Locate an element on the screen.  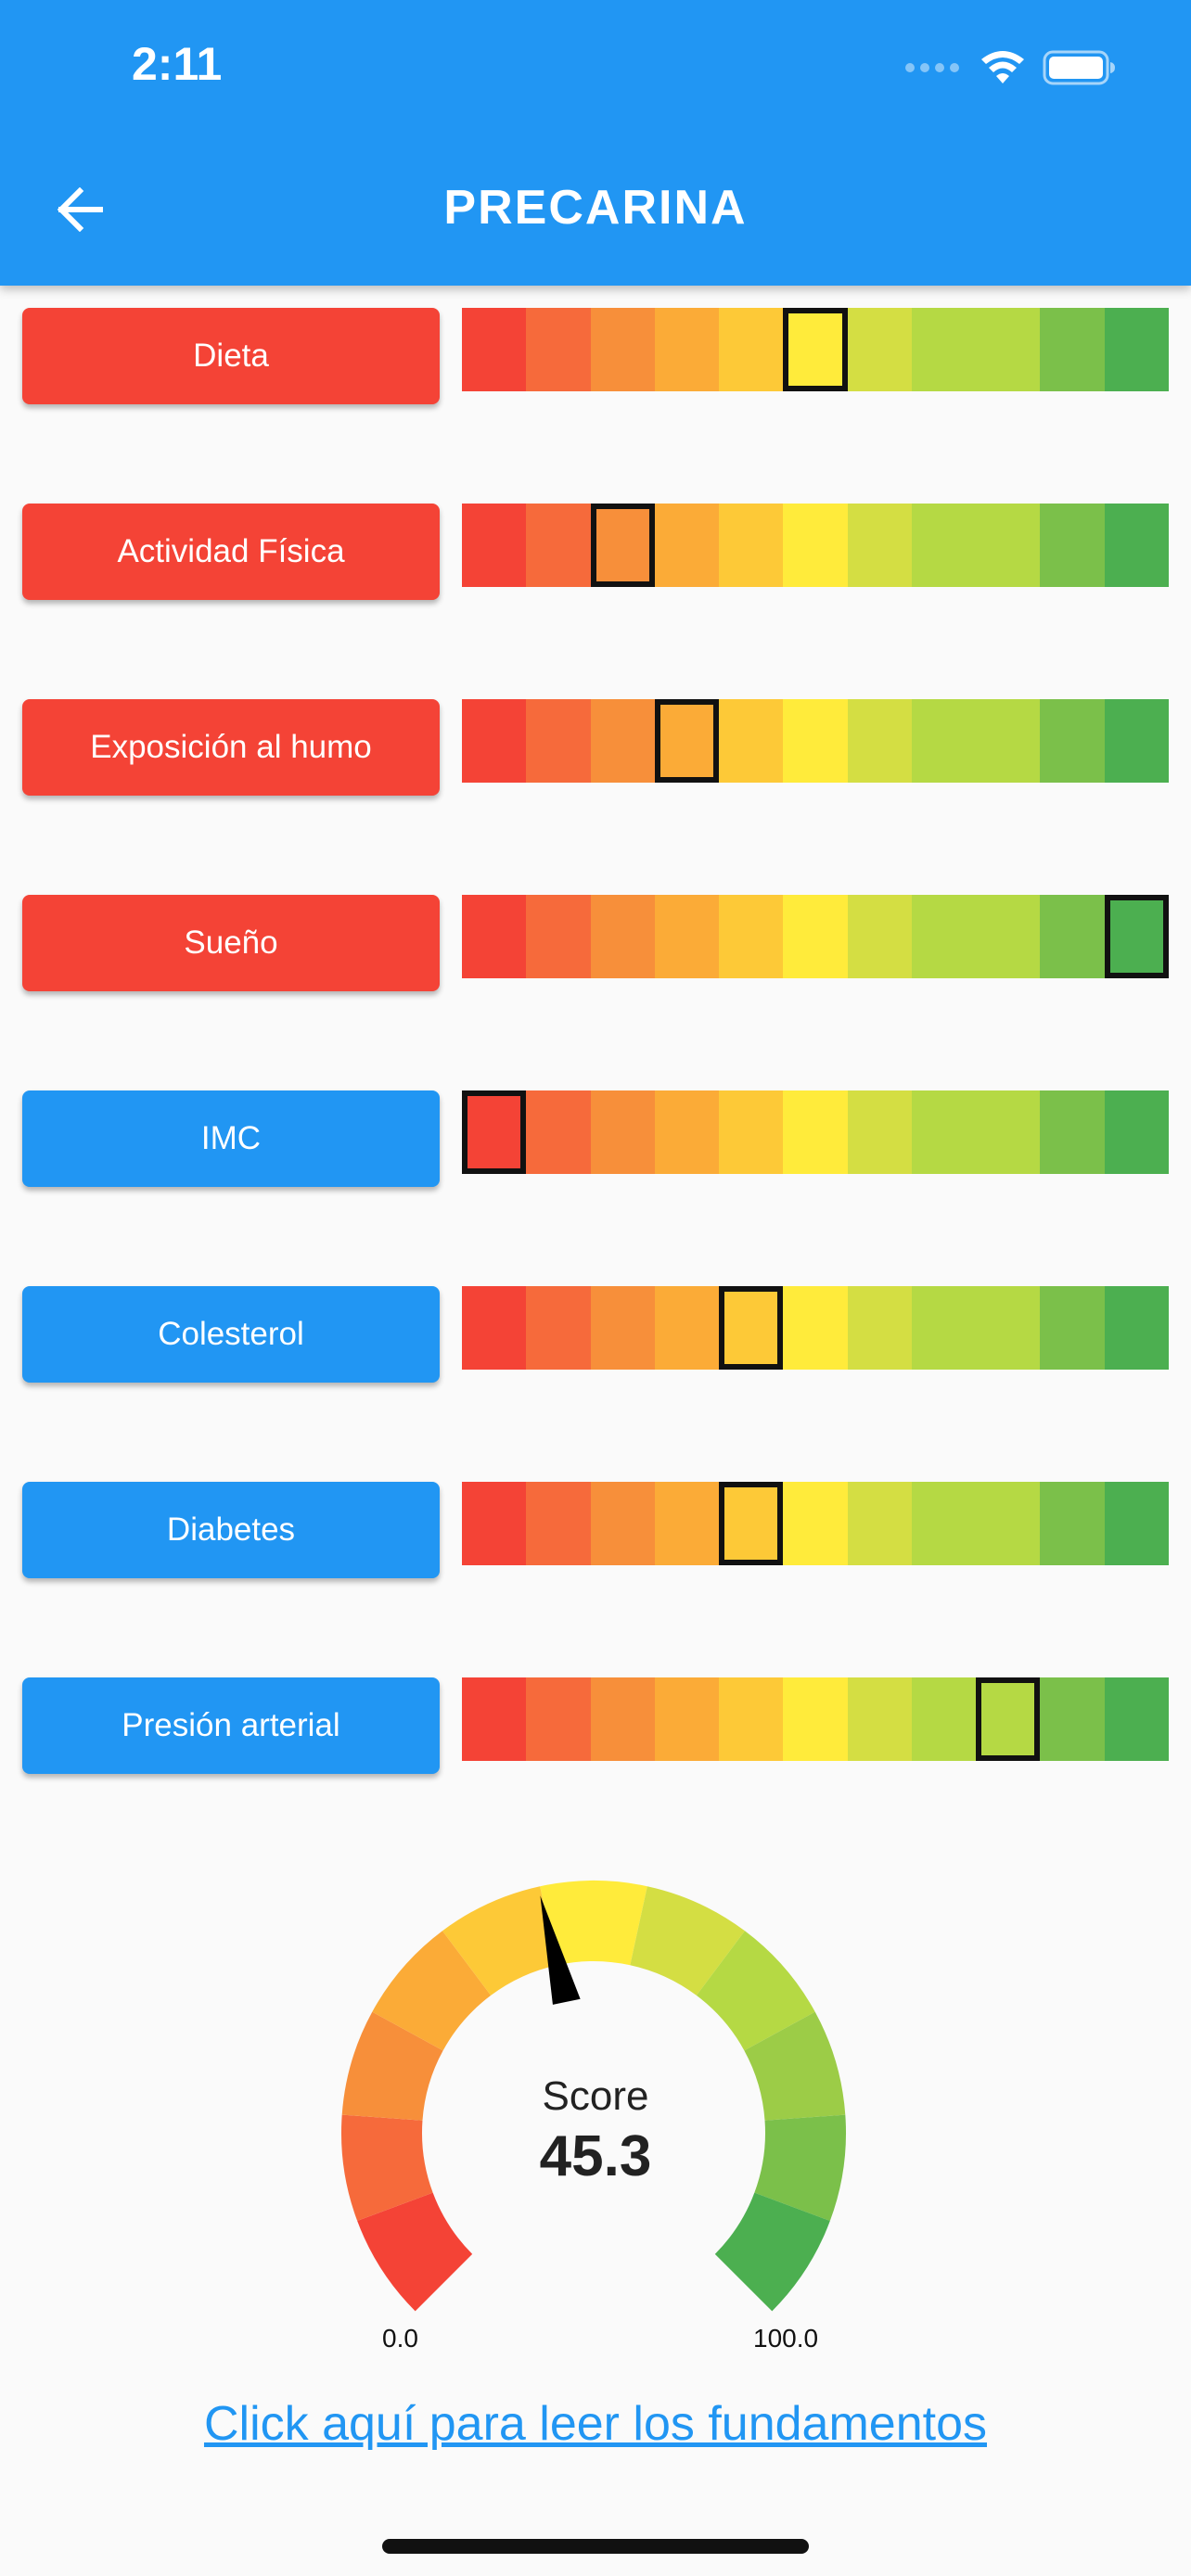
gauge-max-label: 100.0 is located at coordinates (786, 2339).